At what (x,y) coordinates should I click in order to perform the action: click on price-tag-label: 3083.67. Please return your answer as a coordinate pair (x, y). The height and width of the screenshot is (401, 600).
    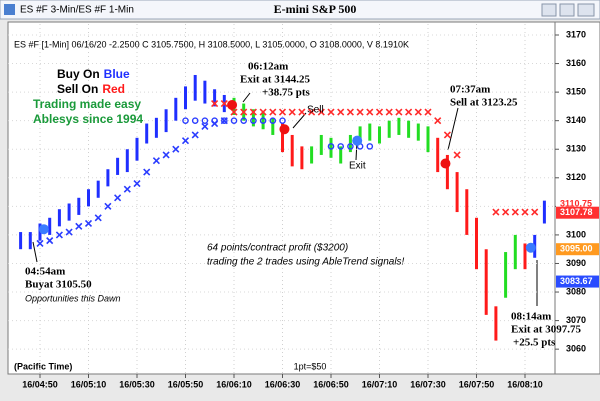
    Looking at the image, I should click on (576, 281).